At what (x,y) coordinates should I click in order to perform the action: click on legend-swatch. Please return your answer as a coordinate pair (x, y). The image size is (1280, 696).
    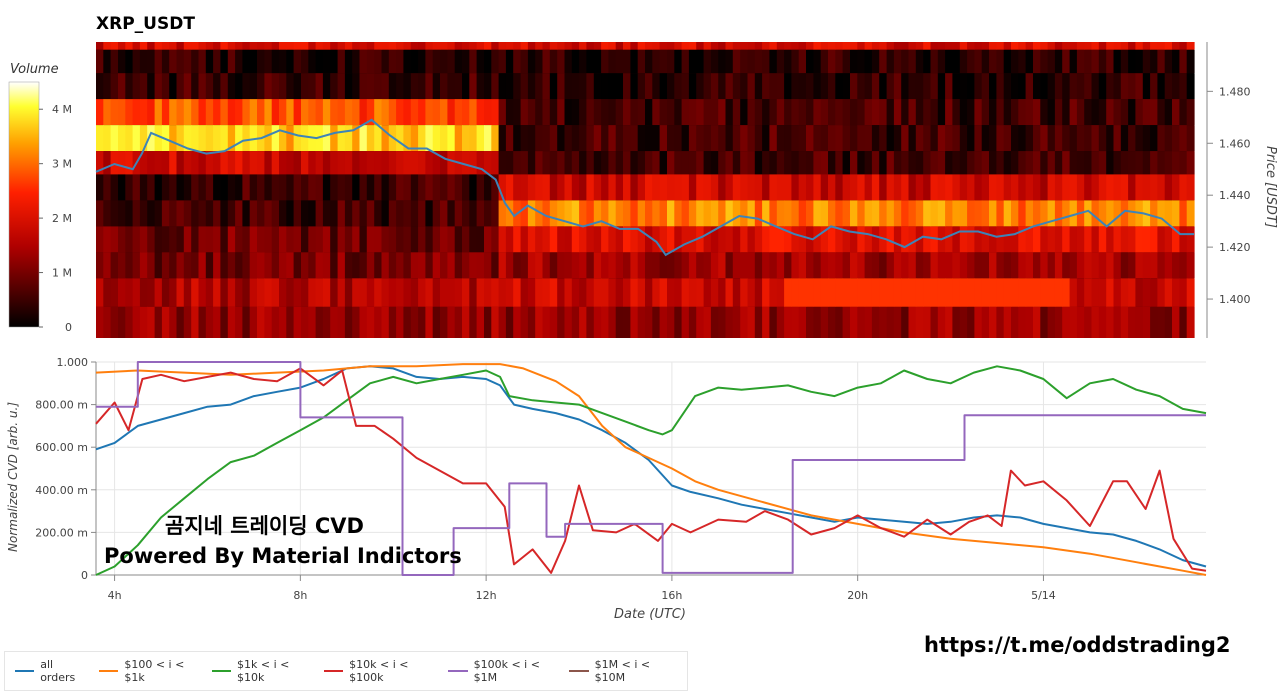
    Looking at the image, I should click on (458, 671).